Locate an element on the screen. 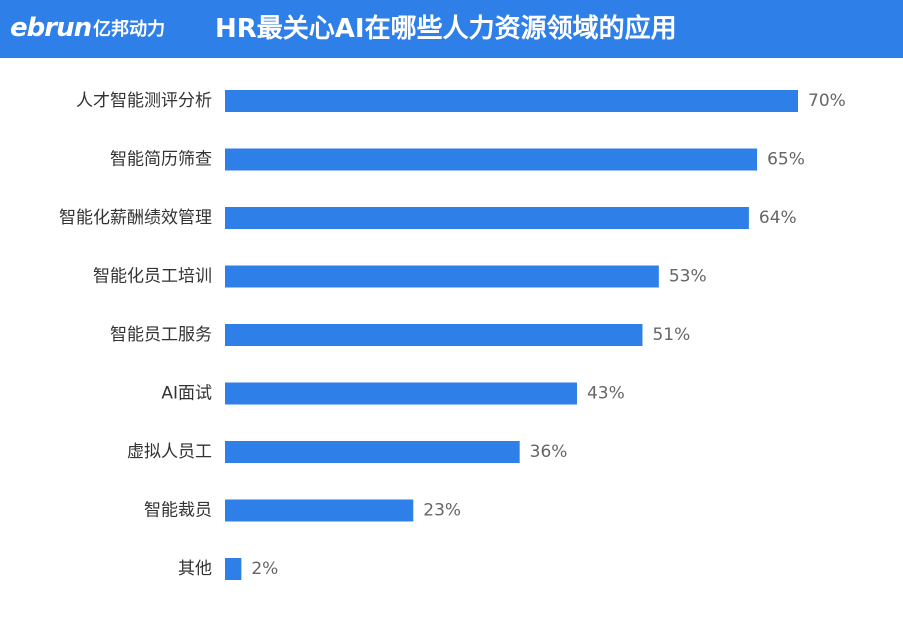  header-banner: ebrun 亿邦动力 HR最关心AI在哪些人力资源领域的应用 is located at coordinates (451, 29).